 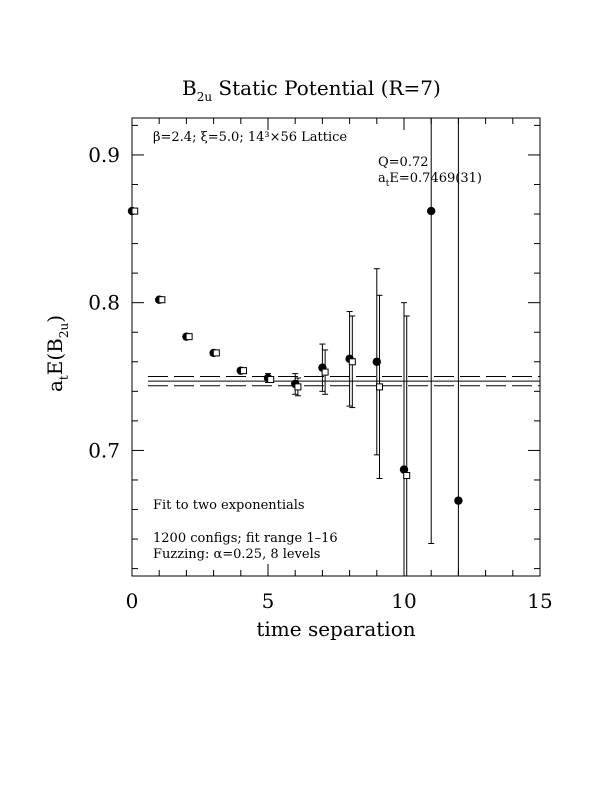 I want to click on configs-annotation: 1200 configs; fit range 1–16, so click(x=245, y=538).